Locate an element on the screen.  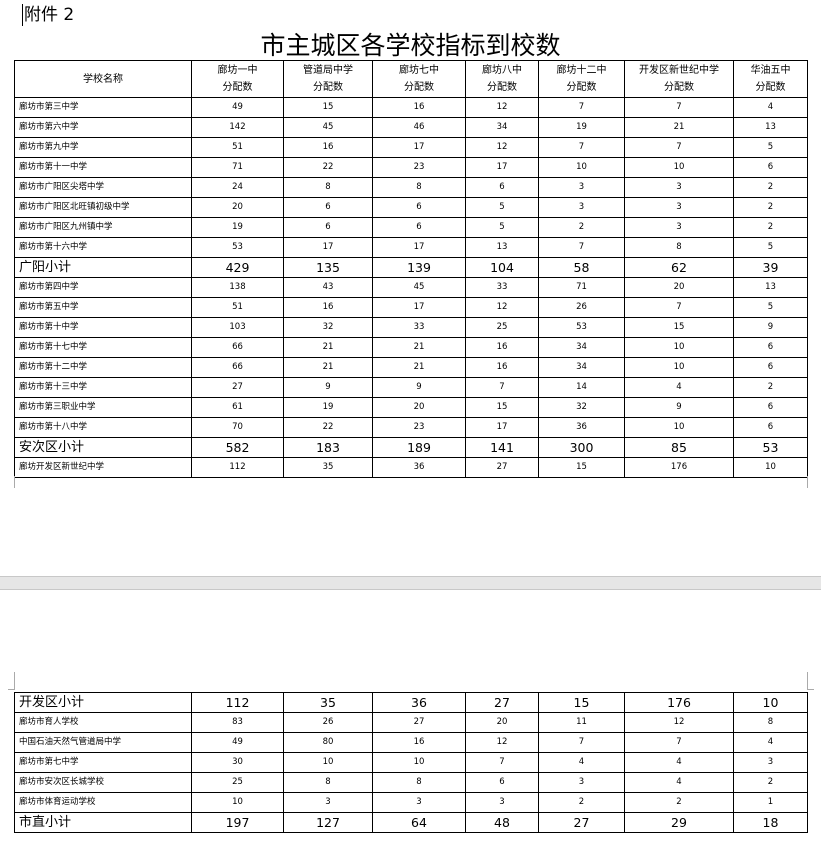
header-column: 开发区新世纪中学 分配数 is located at coordinates (679, 79).